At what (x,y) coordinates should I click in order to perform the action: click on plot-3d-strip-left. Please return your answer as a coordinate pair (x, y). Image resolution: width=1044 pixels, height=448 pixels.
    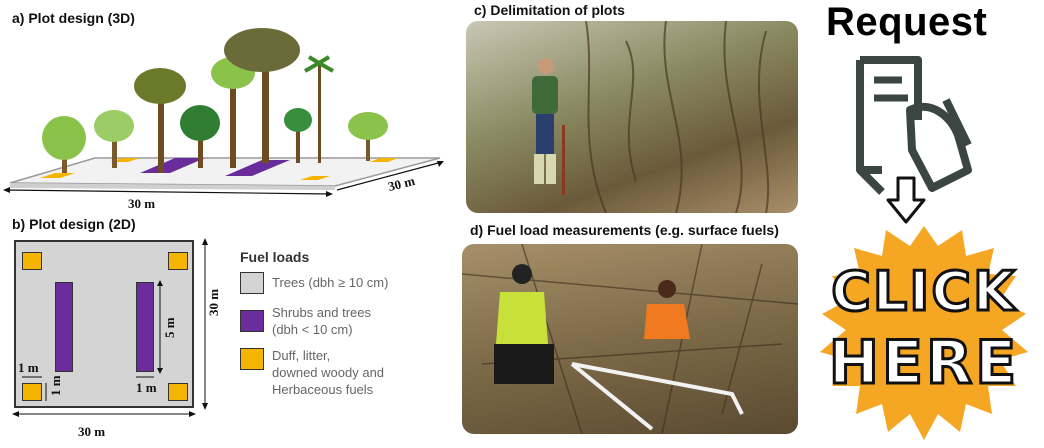
    Looking at the image, I should click on (172, 165).